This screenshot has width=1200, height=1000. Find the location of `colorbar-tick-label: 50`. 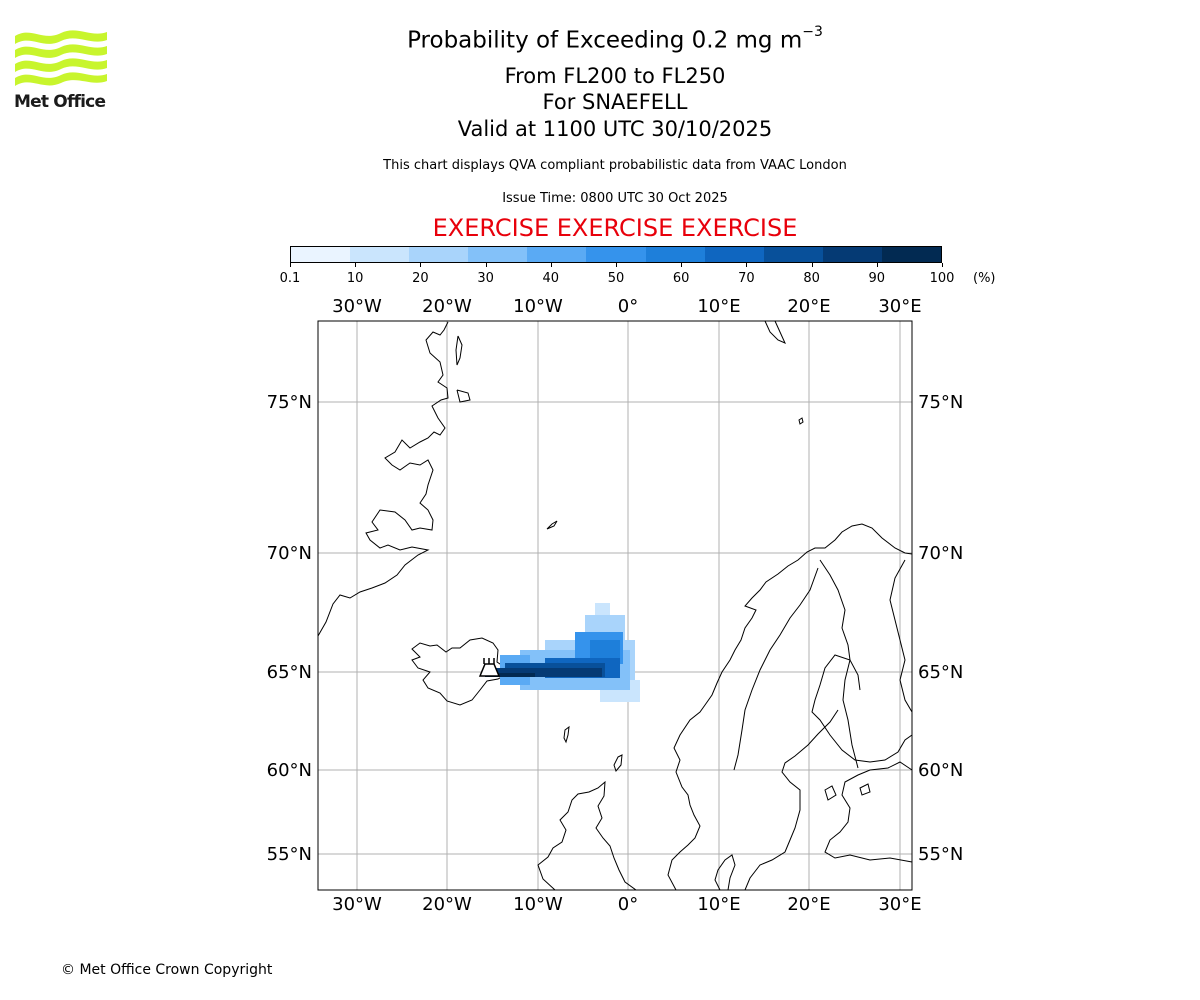

colorbar-tick-label: 50 is located at coordinates (616, 278).